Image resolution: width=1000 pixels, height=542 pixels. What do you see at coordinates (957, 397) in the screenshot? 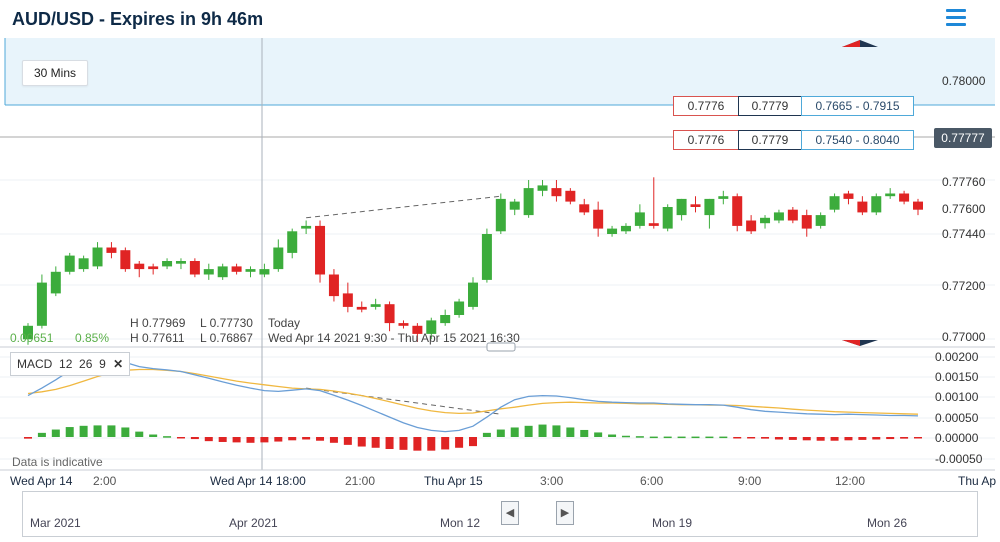
I see `macd-axis-label: 0.00100` at bounding box center [957, 397].